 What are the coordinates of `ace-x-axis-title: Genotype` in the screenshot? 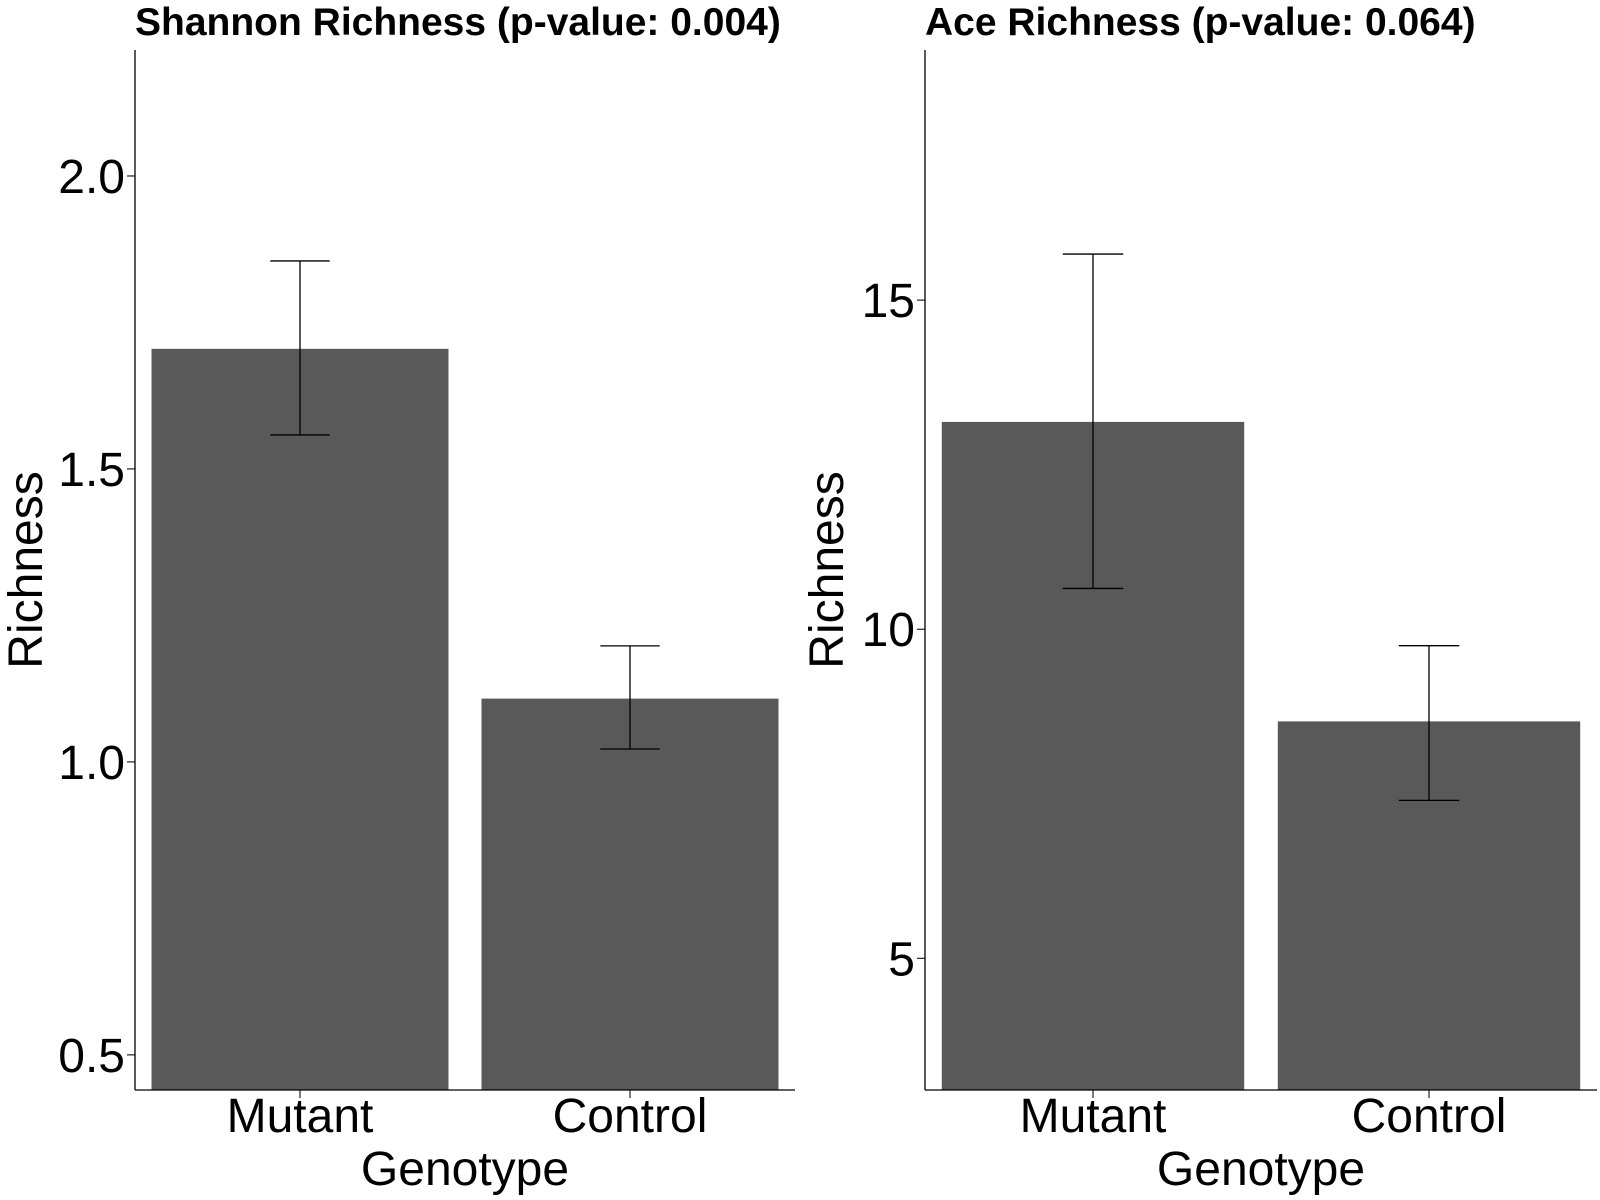 It's located at (1261, 1169).